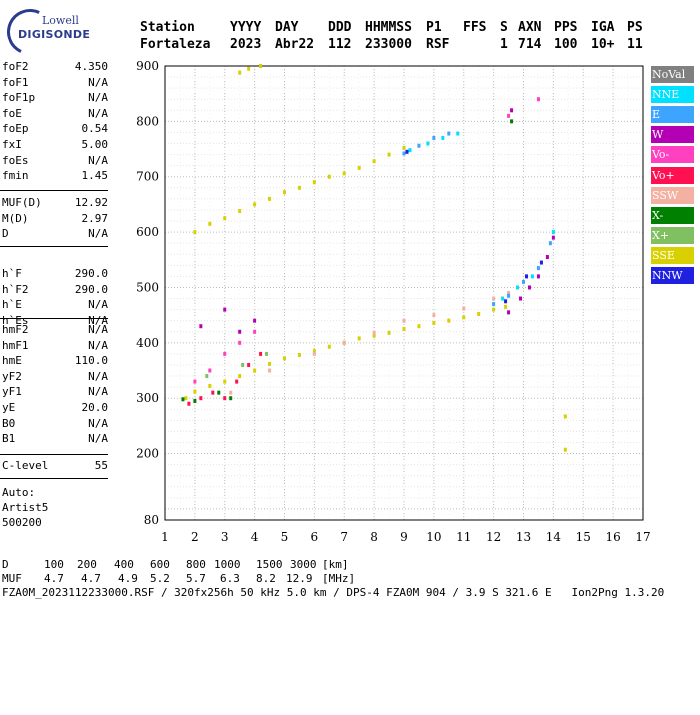 Image resolution: width=700 pixels, height=715 pixels. I want to click on val-year: 2023, so click(246, 44).